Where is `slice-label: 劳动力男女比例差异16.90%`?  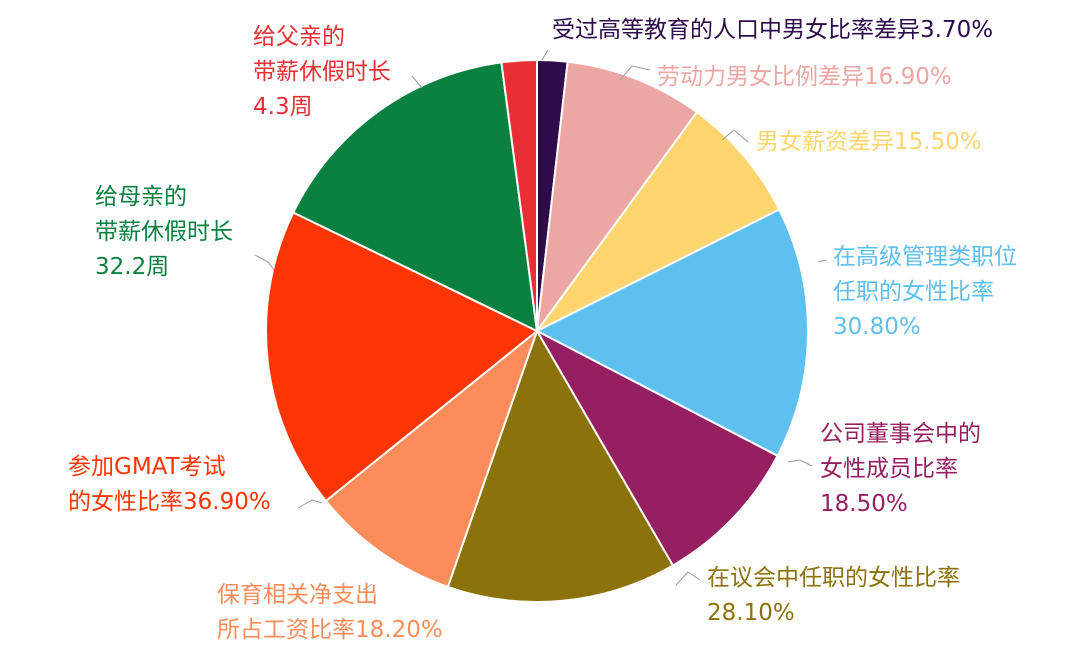 slice-label: 劳动力男女比例差异16.90% is located at coordinates (804, 77).